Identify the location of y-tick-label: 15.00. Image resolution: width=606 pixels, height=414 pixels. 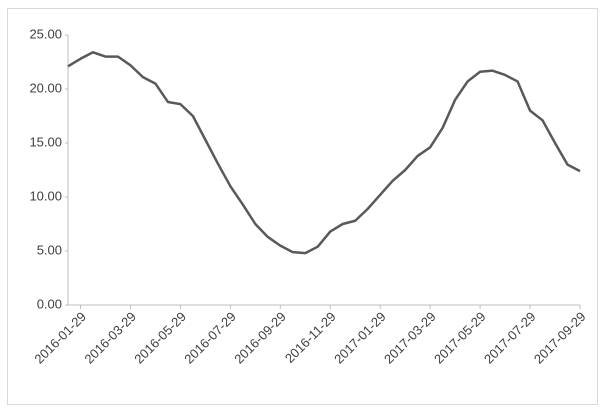
(45, 141).